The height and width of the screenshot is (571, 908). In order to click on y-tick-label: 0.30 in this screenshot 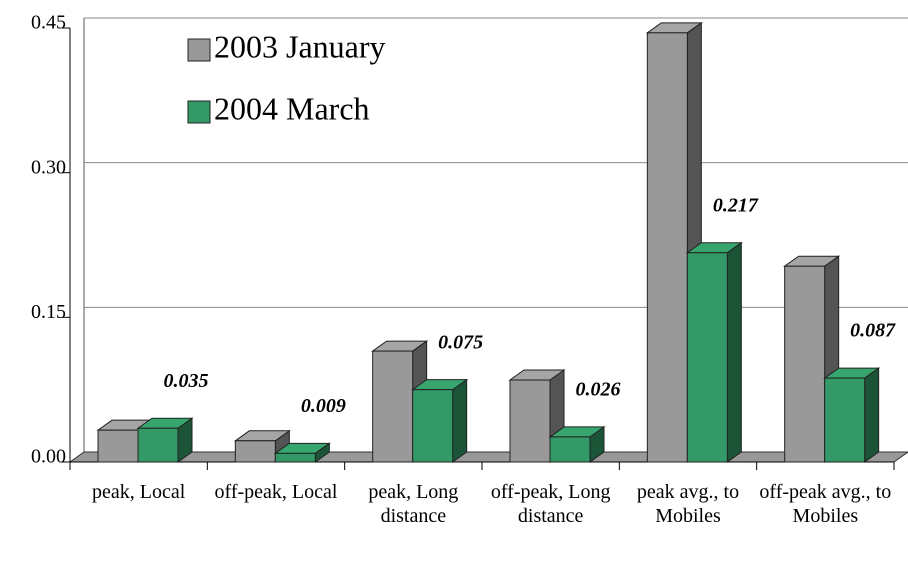, I will do `click(48, 167)`.